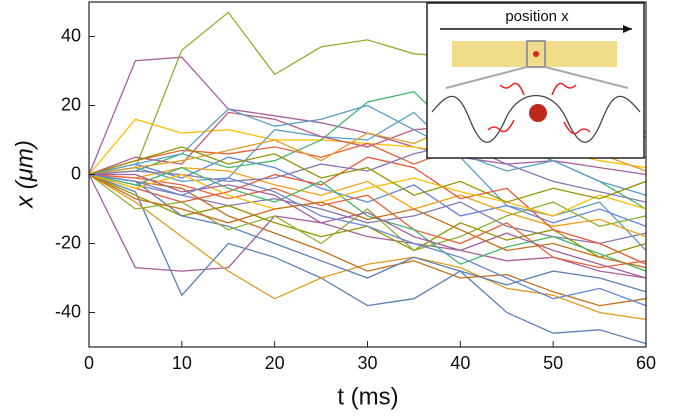 This screenshot has height=417, width=681. Describe the element at coordinates (68, 242) in the screenshot. I see `y-tick-label: -20` at that location.